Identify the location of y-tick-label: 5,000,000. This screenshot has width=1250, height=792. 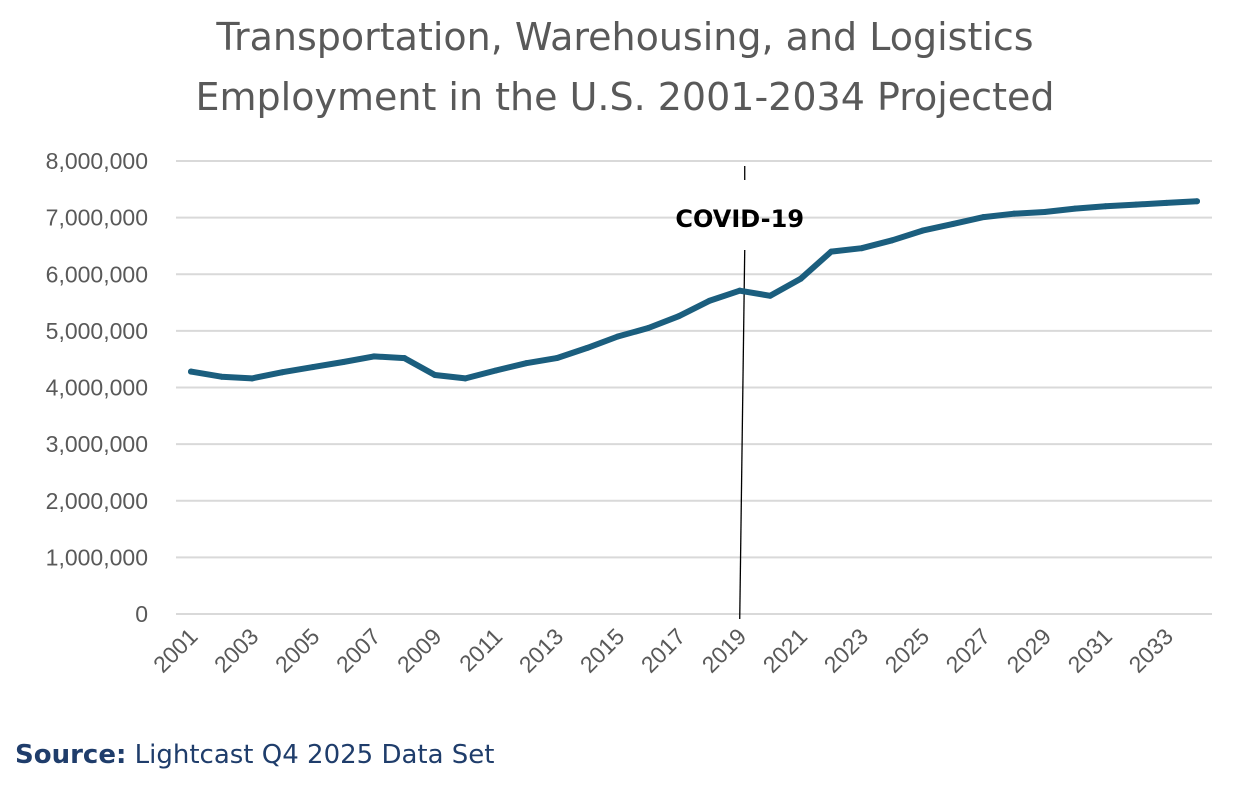
(97, 331).